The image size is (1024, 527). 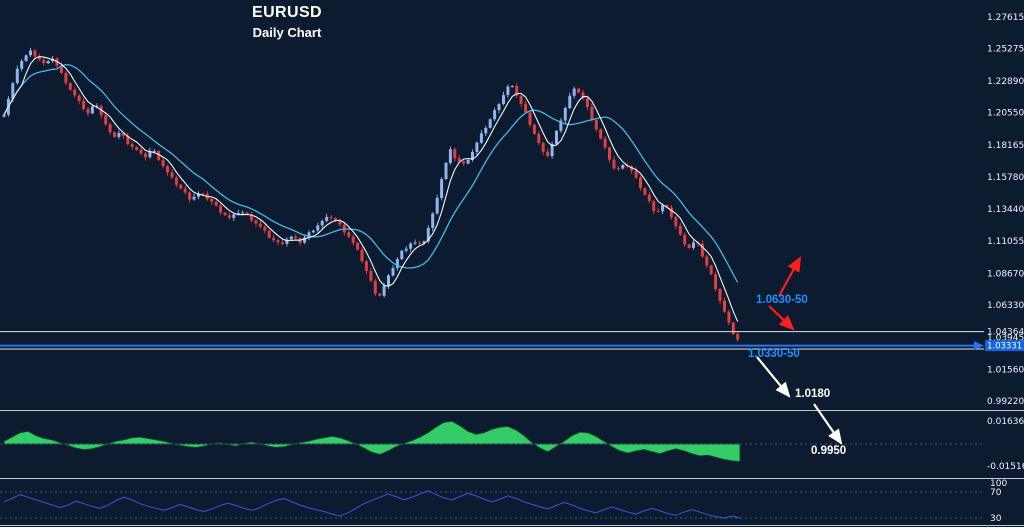 I want to click on price-axis-label: 0.99220, so click(x=1005, y=402).